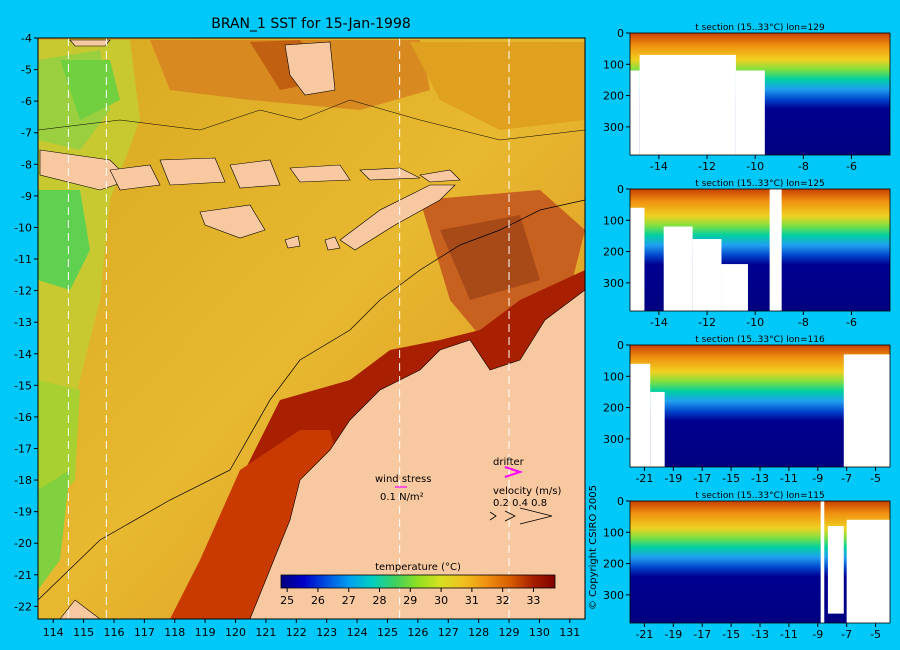 Image resolution: width=900 pixels, height=650 pixels. I want to click on colorbar-ramp, so click(418, 581).